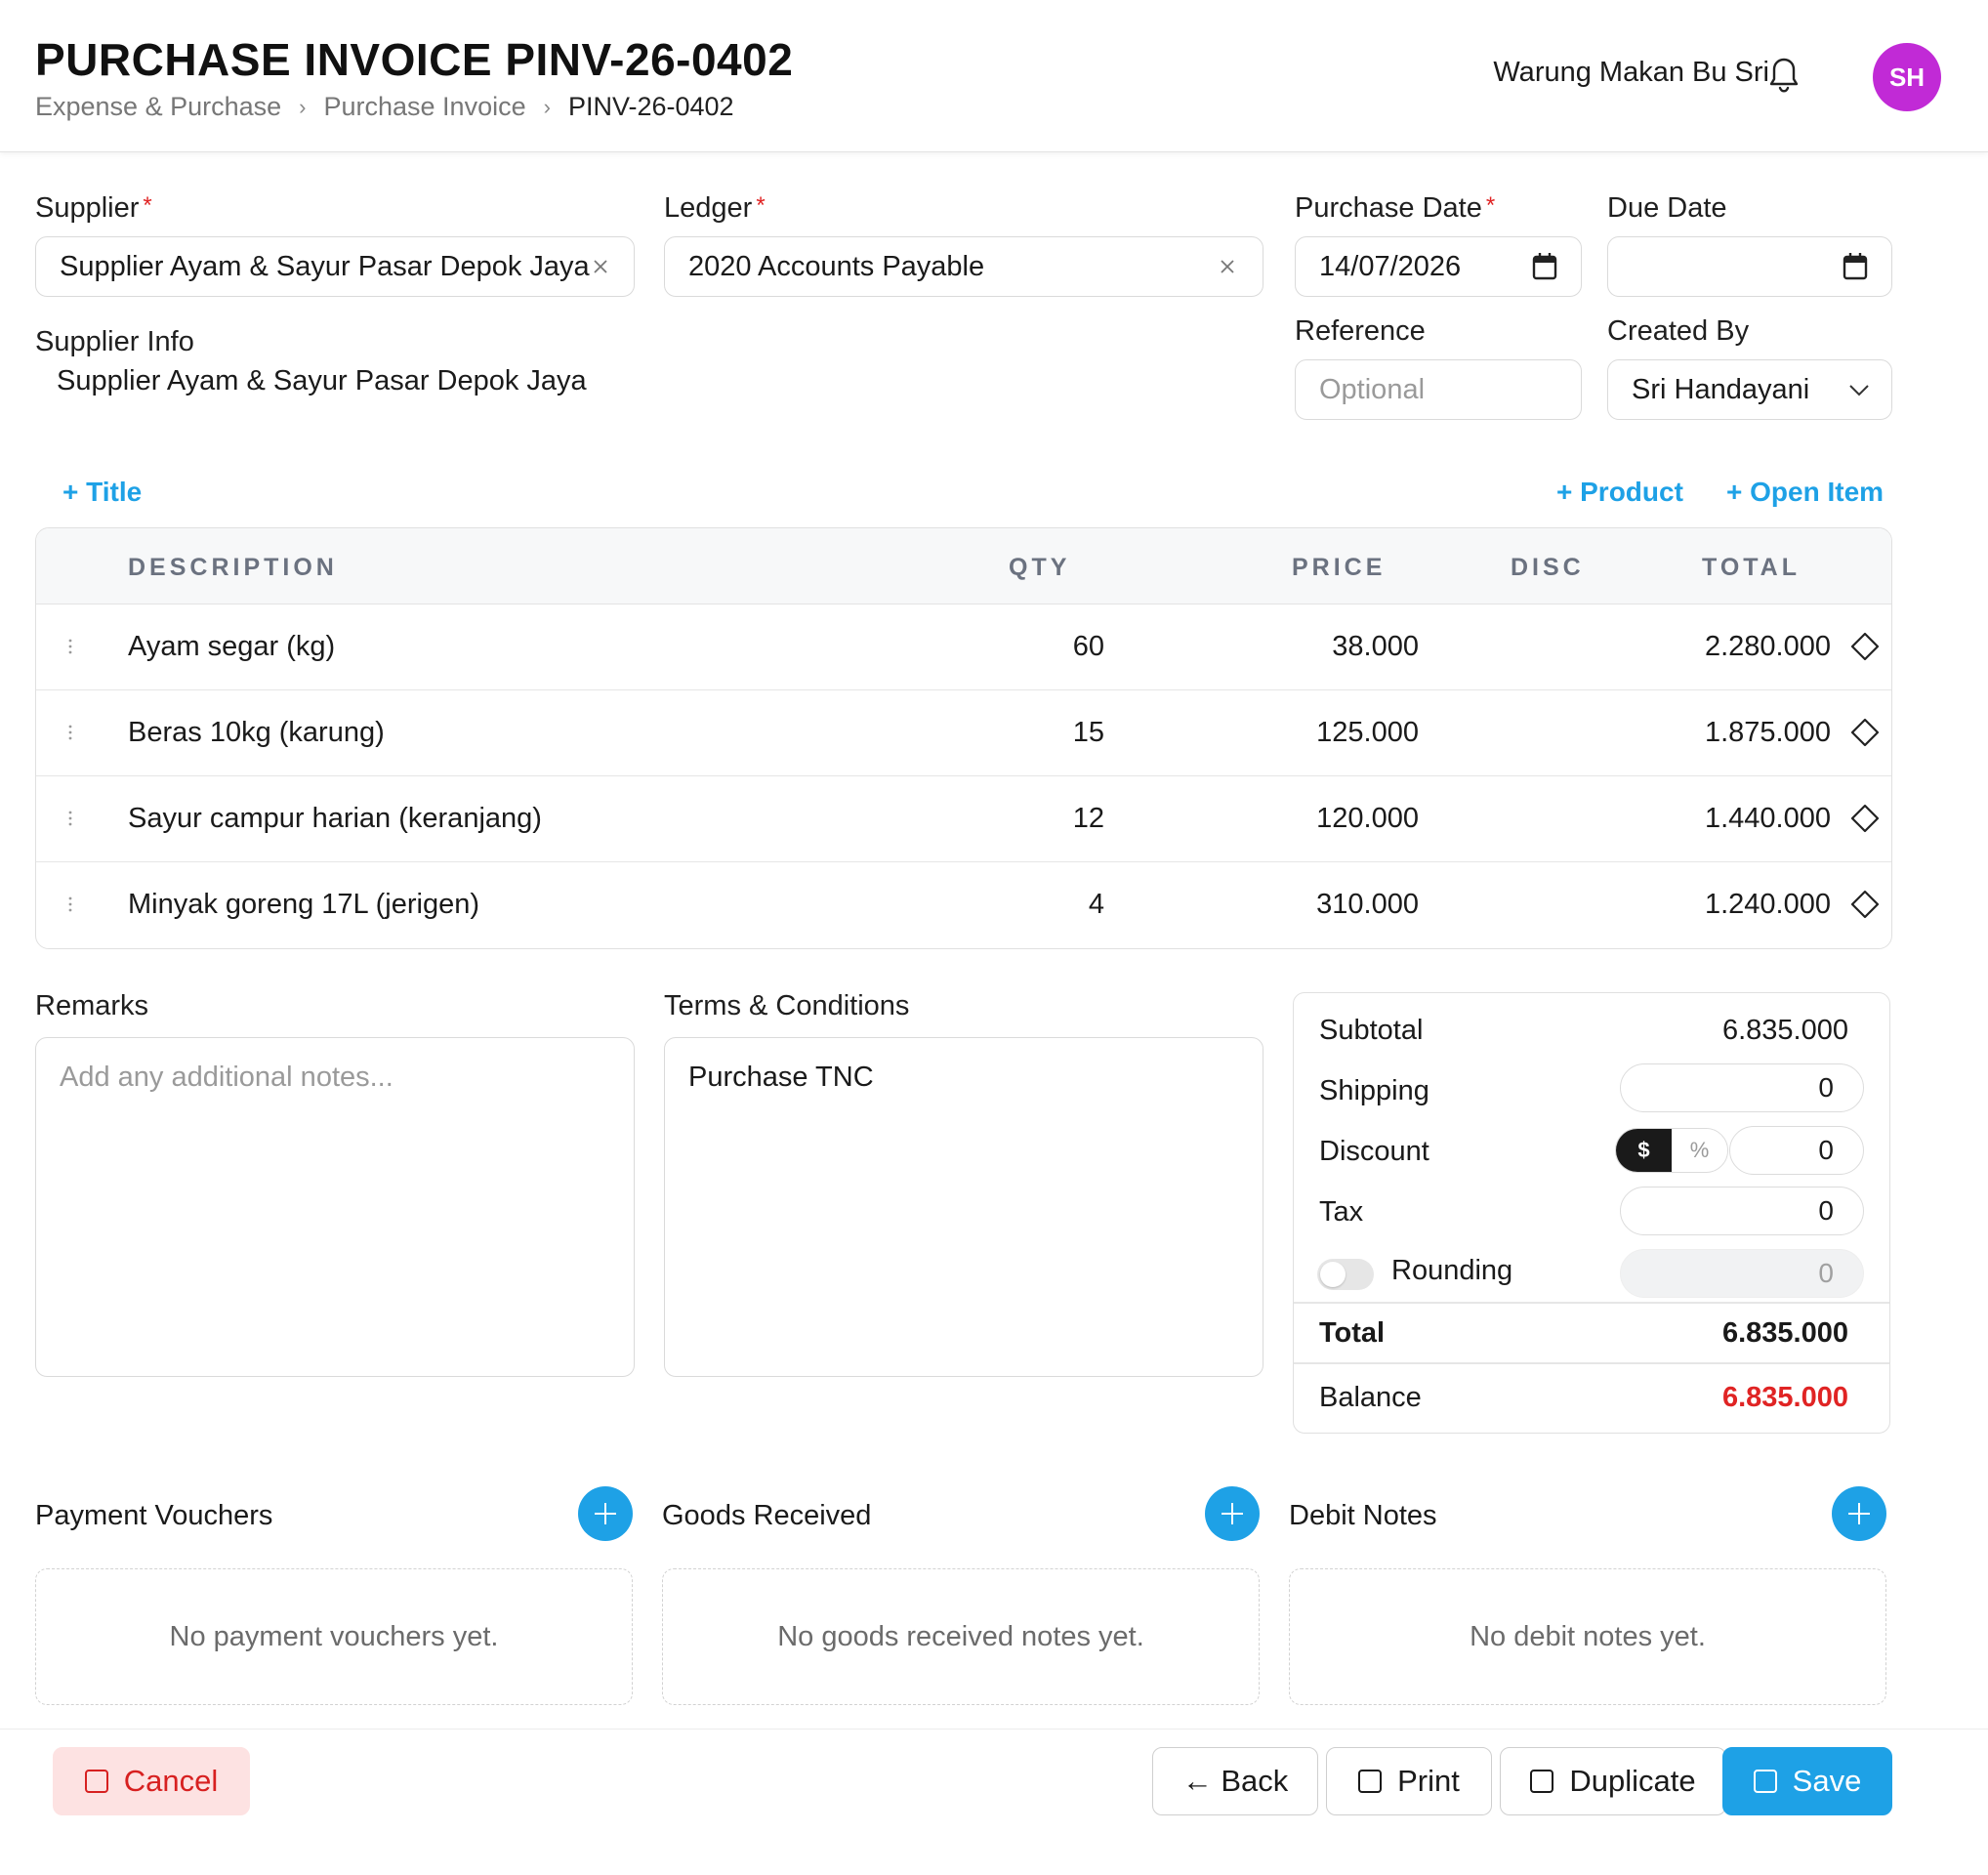  I want to click on add-goods-received-button, so click(1232, 1513).